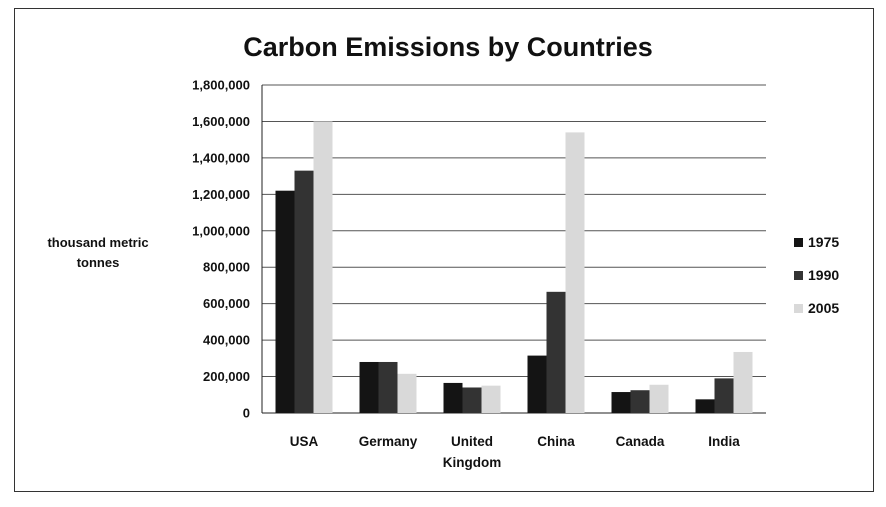  Describe the element at coordinates (221, 230) in the screenshot. I see `y-tick-label: 1,000,000` at that location.